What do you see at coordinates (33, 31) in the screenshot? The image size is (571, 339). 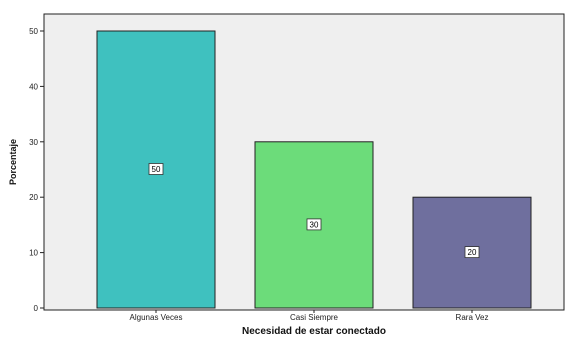 I see `y-tick-label: 50` at bounding box center [33, 31].